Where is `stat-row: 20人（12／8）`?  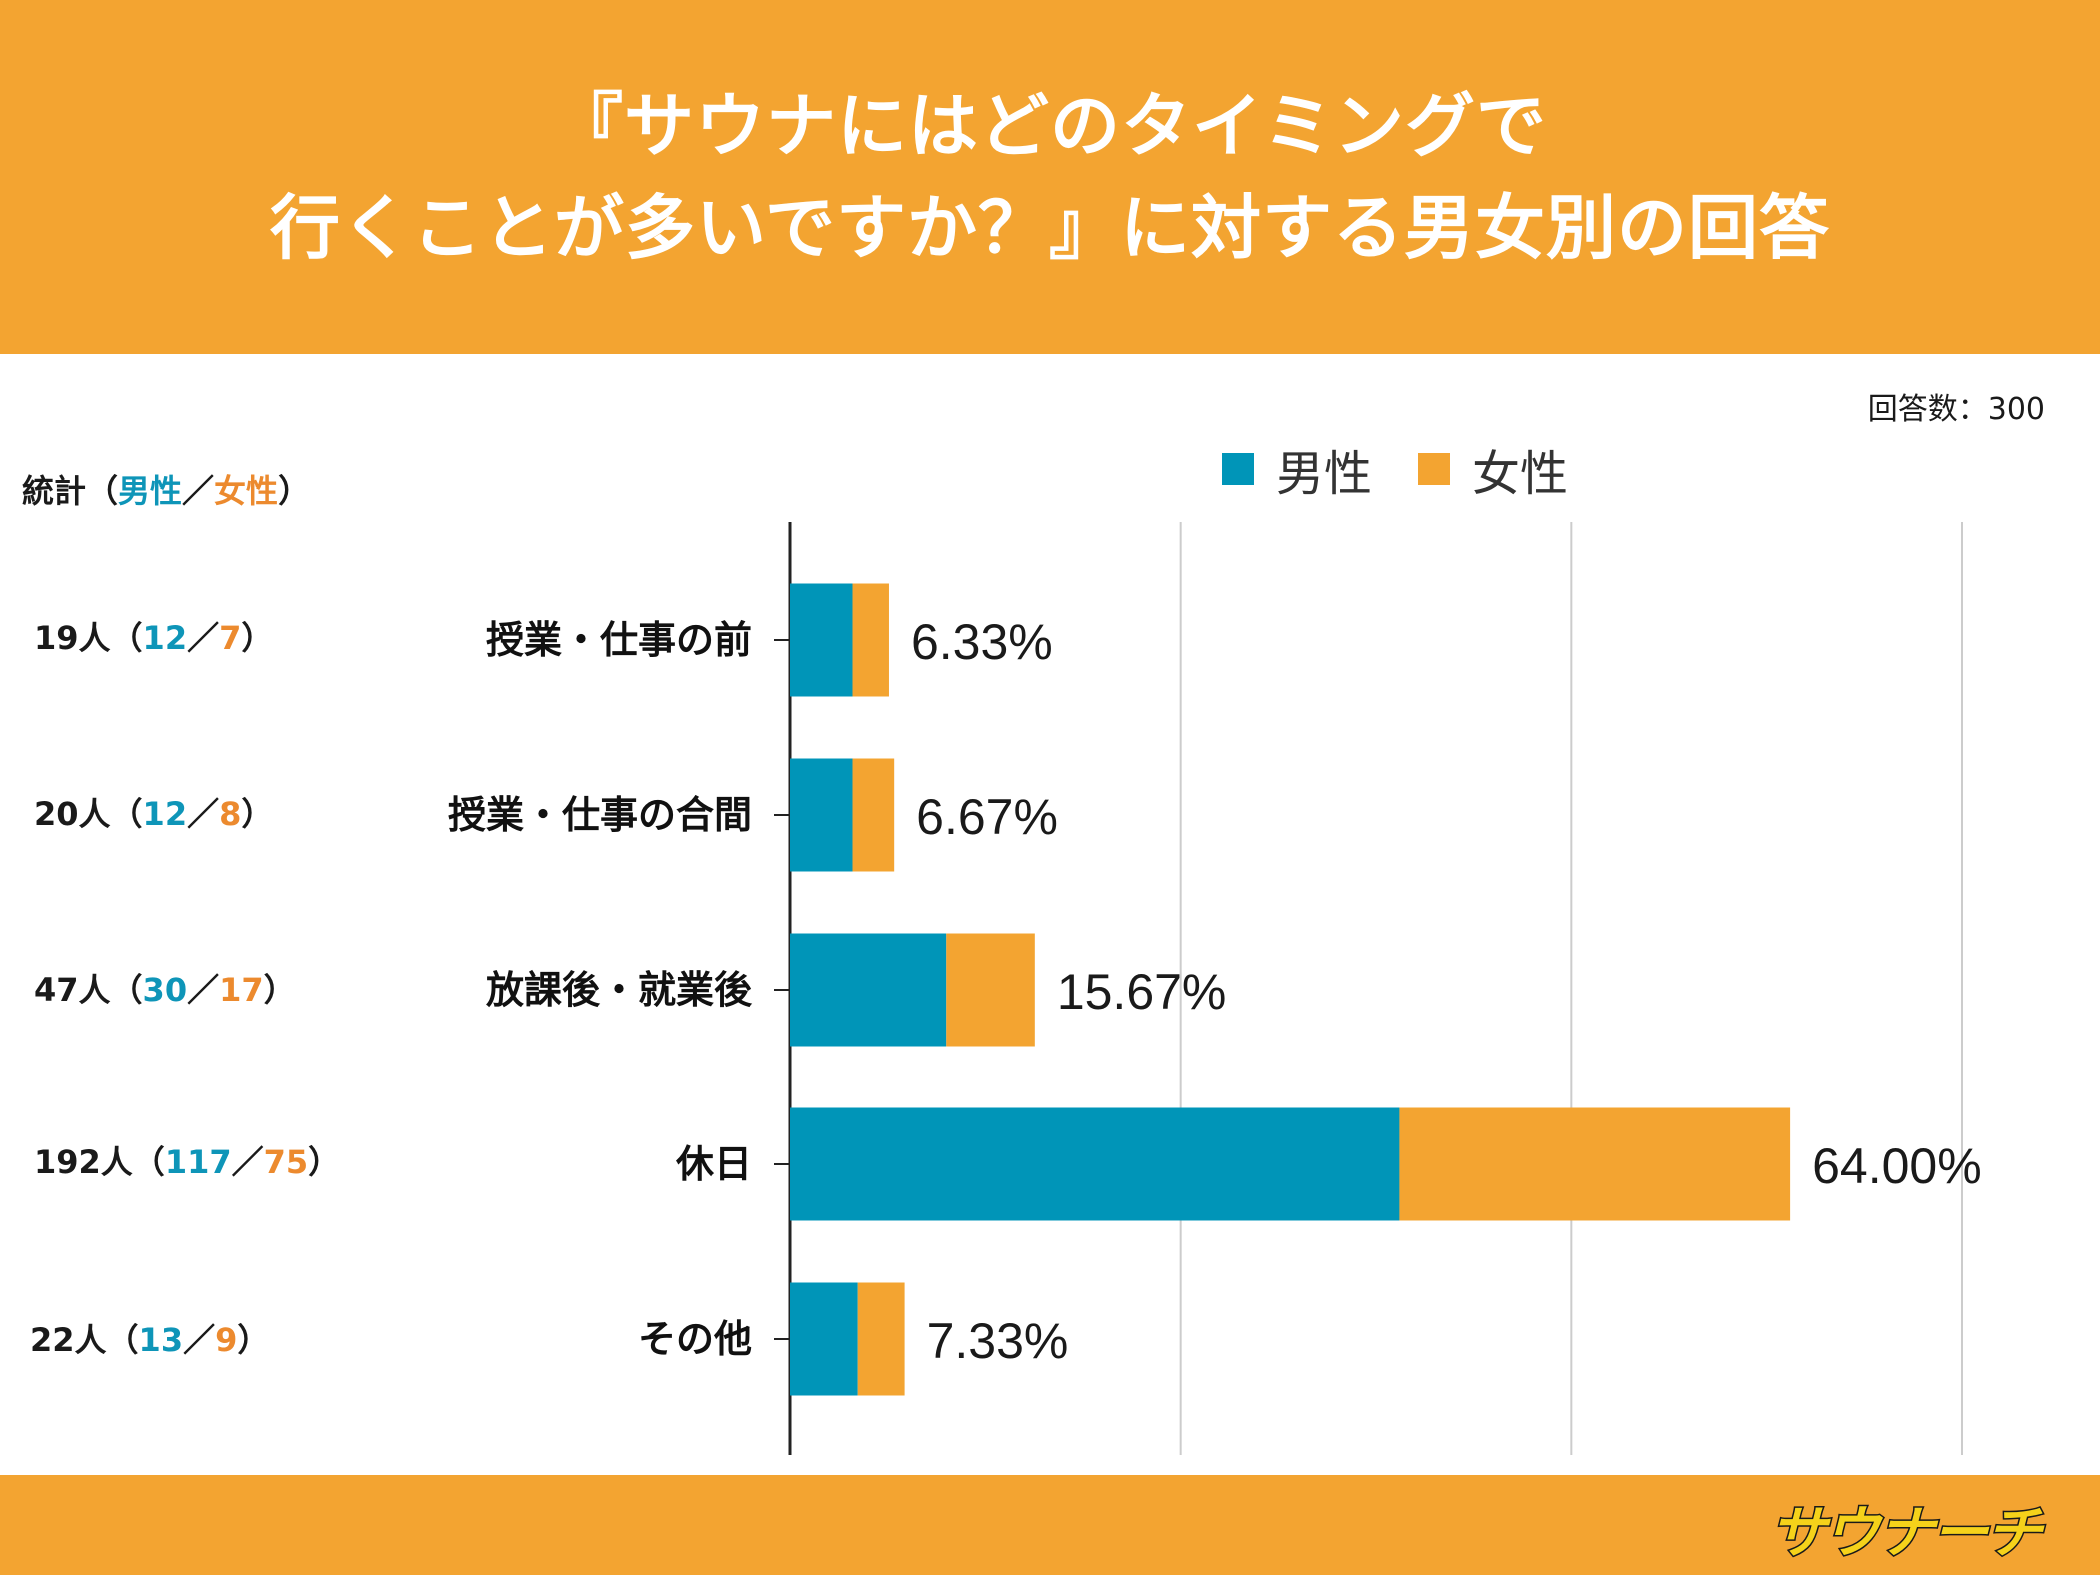
stat-row: 20人（12／8） is located at coordinates (153, 812).